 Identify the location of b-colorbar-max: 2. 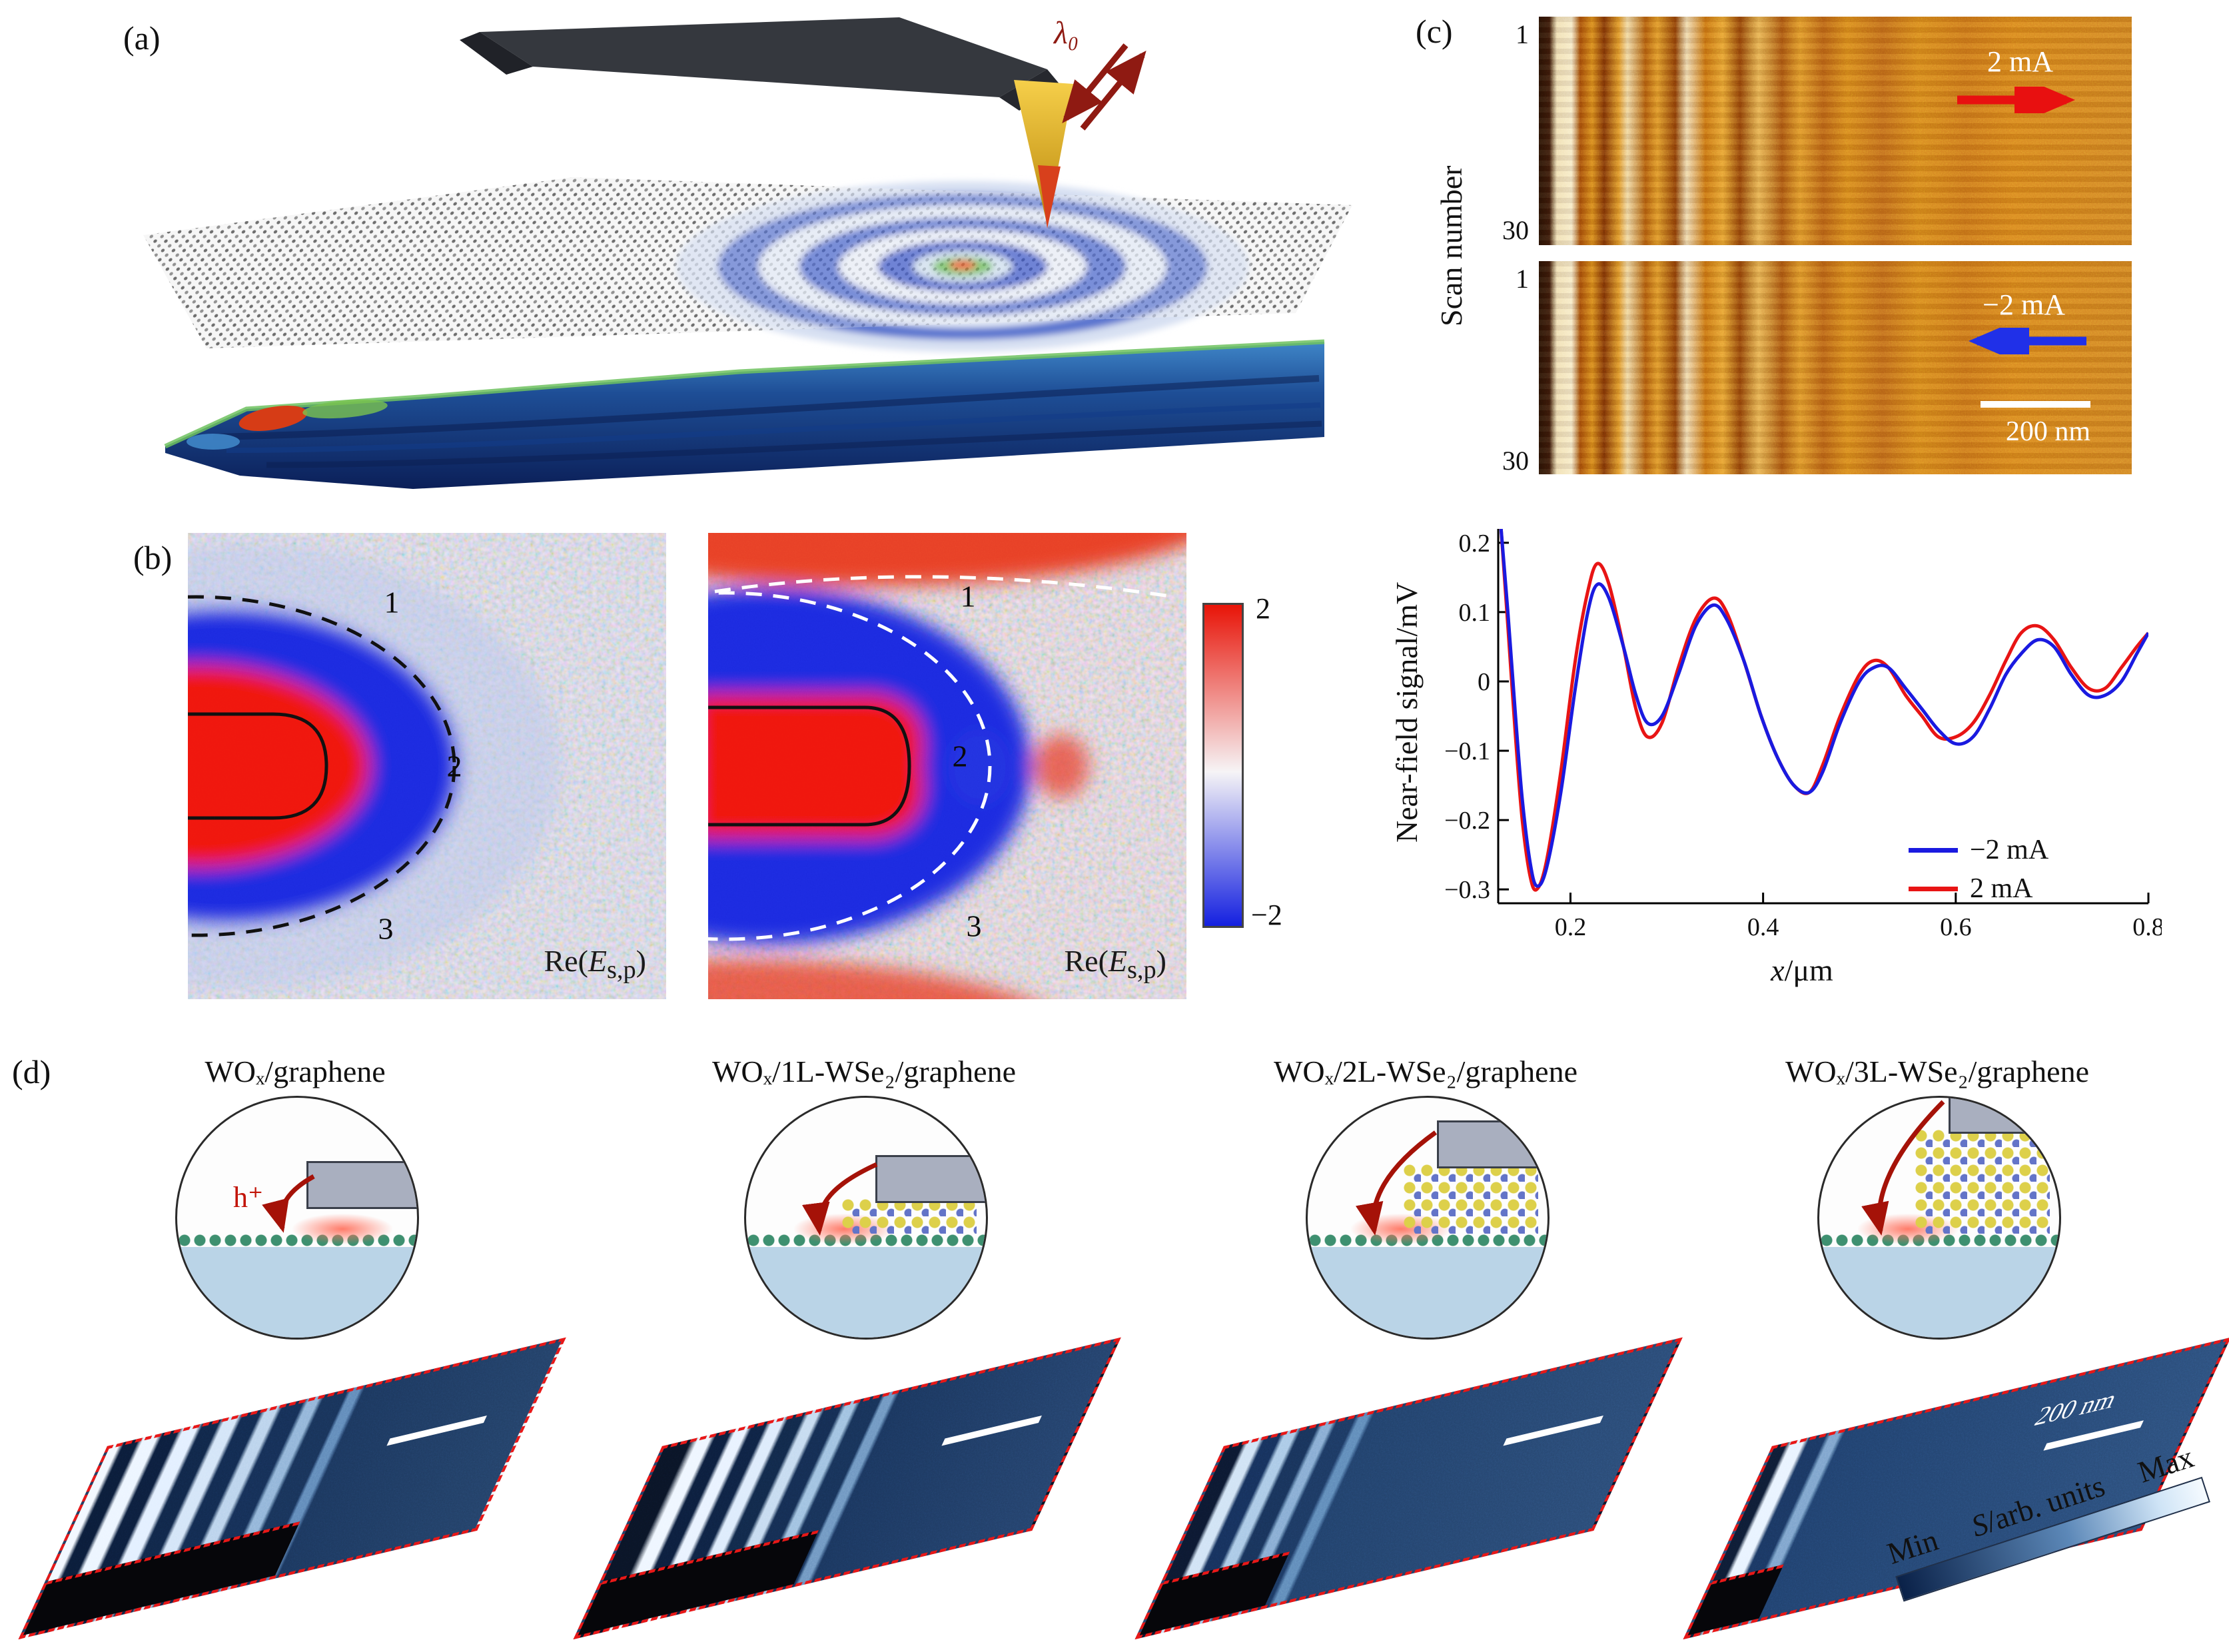
(1263, 608).